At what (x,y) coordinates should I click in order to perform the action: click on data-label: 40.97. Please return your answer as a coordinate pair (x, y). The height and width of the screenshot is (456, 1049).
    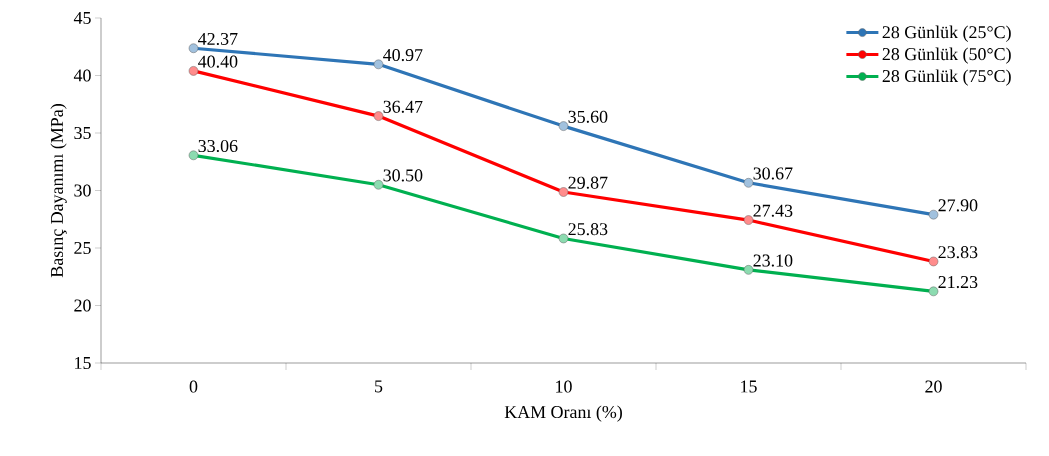
    Looking at the image, I should click on (403, 55).